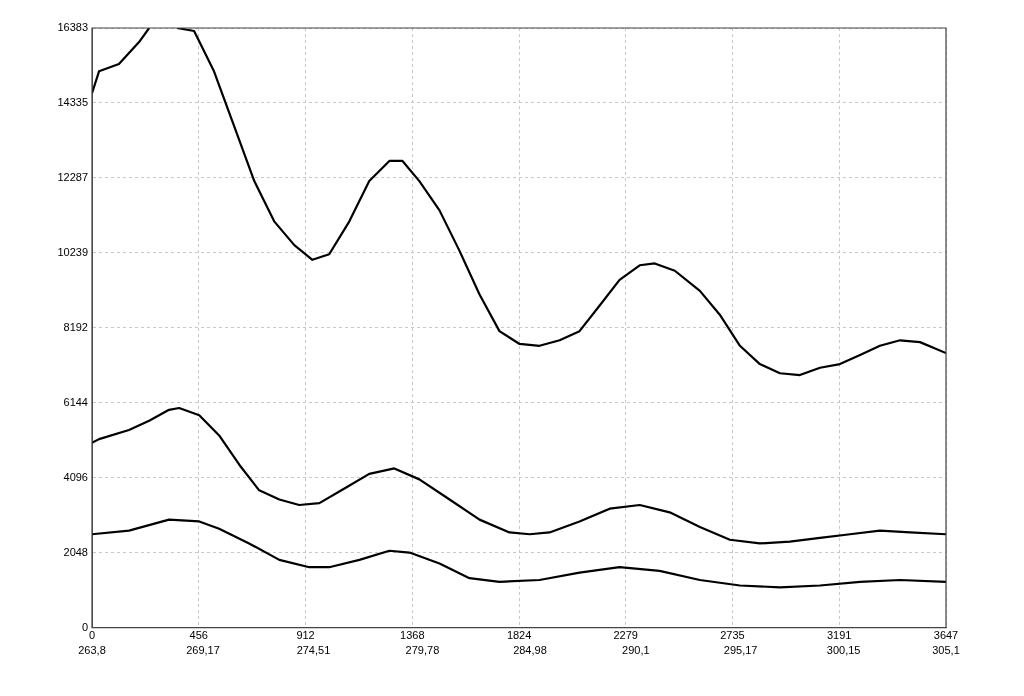  I want to click on x2-tick-label: 274,51, so click(313, 650).